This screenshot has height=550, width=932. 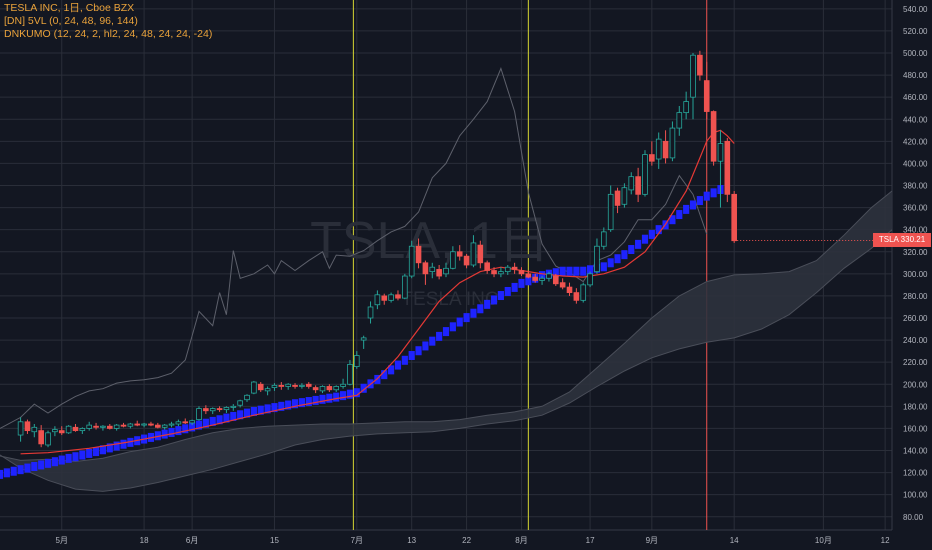 I want to click on watermark-symbol: TSLA, 1日, so click(x=430, y=241).